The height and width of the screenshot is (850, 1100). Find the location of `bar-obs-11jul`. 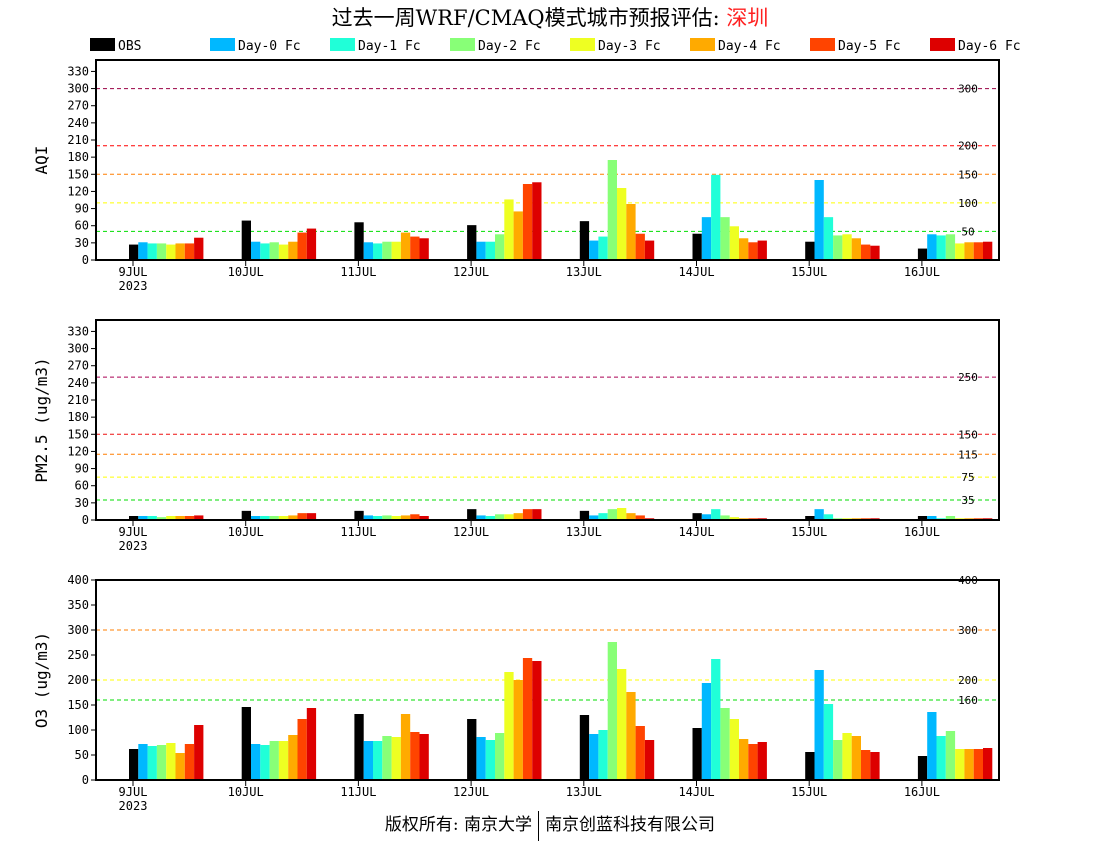

bar-obs-11jul is located at coordinates (359, 747).